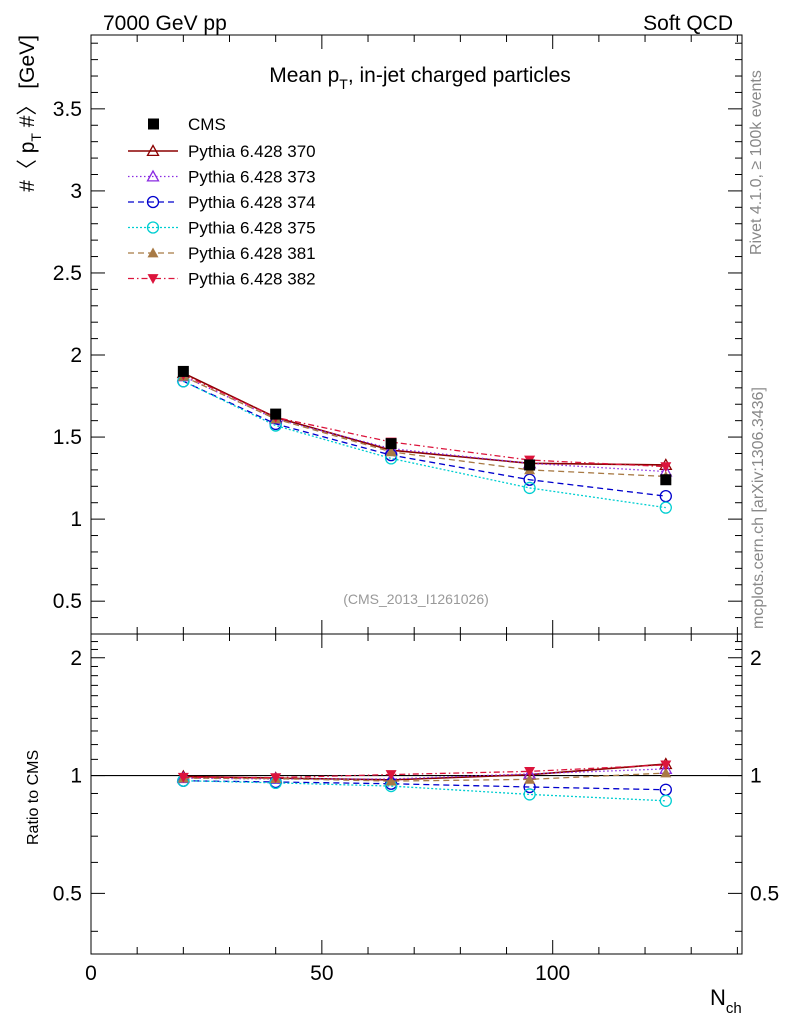 This screenshot has height=1024, width=786. I want to click on chart-title-sub: T, so click(343, 84).